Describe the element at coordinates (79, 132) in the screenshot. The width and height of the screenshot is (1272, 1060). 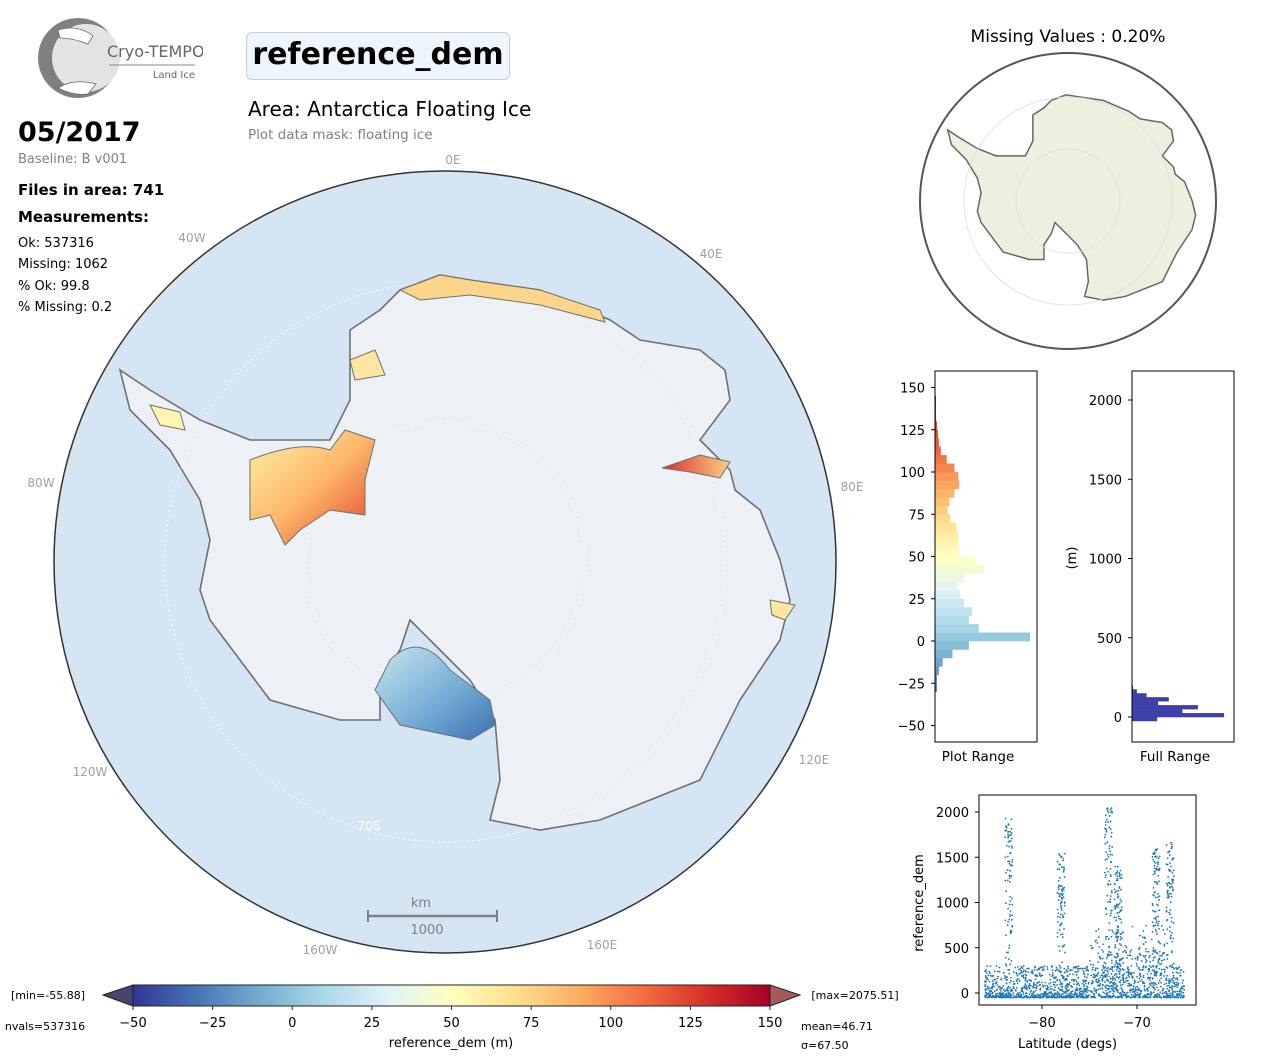
I see `date-label: 05/2017` at that location.